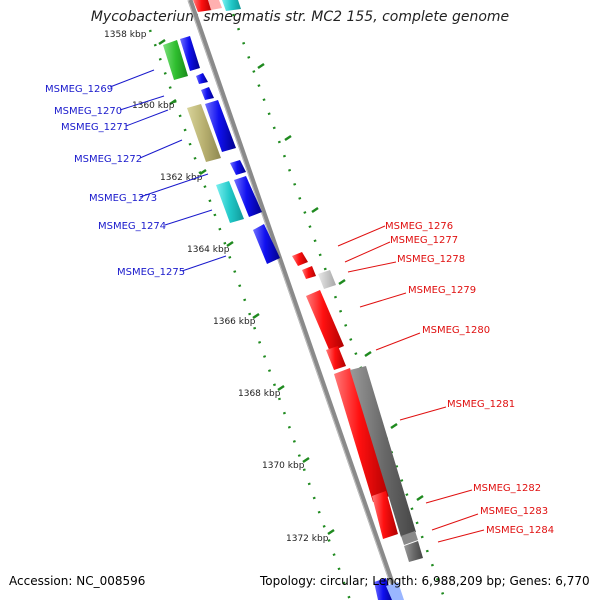 This screenshot has width=600, height=600. What do you see at coordinates (132, 226) in the screenshot?
I see `gene-label-msmeg-1274: MSMEG_1274` at bounding box center [132, 226].